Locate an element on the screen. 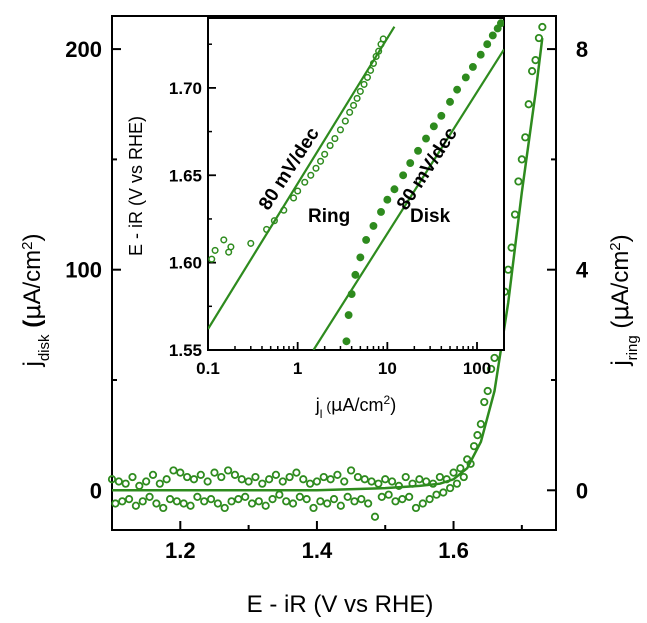 Image resolution: width=647 pixels, height=623 pixels. x-axis-title: E - iR (V vs RHE) is located at coordinates (340, 604).